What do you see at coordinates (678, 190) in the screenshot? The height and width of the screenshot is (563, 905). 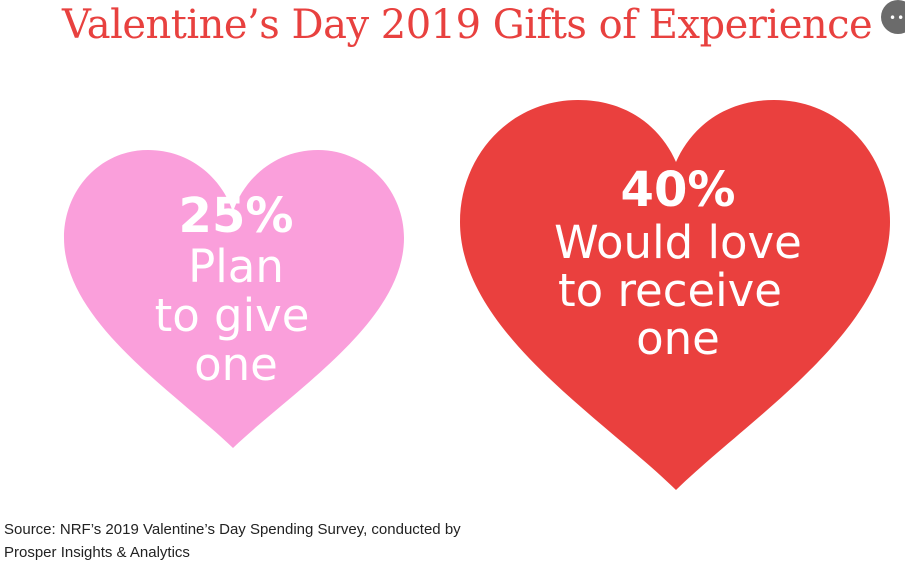 I see `right-heart-value: 40%` at bounding box center [678, 190].